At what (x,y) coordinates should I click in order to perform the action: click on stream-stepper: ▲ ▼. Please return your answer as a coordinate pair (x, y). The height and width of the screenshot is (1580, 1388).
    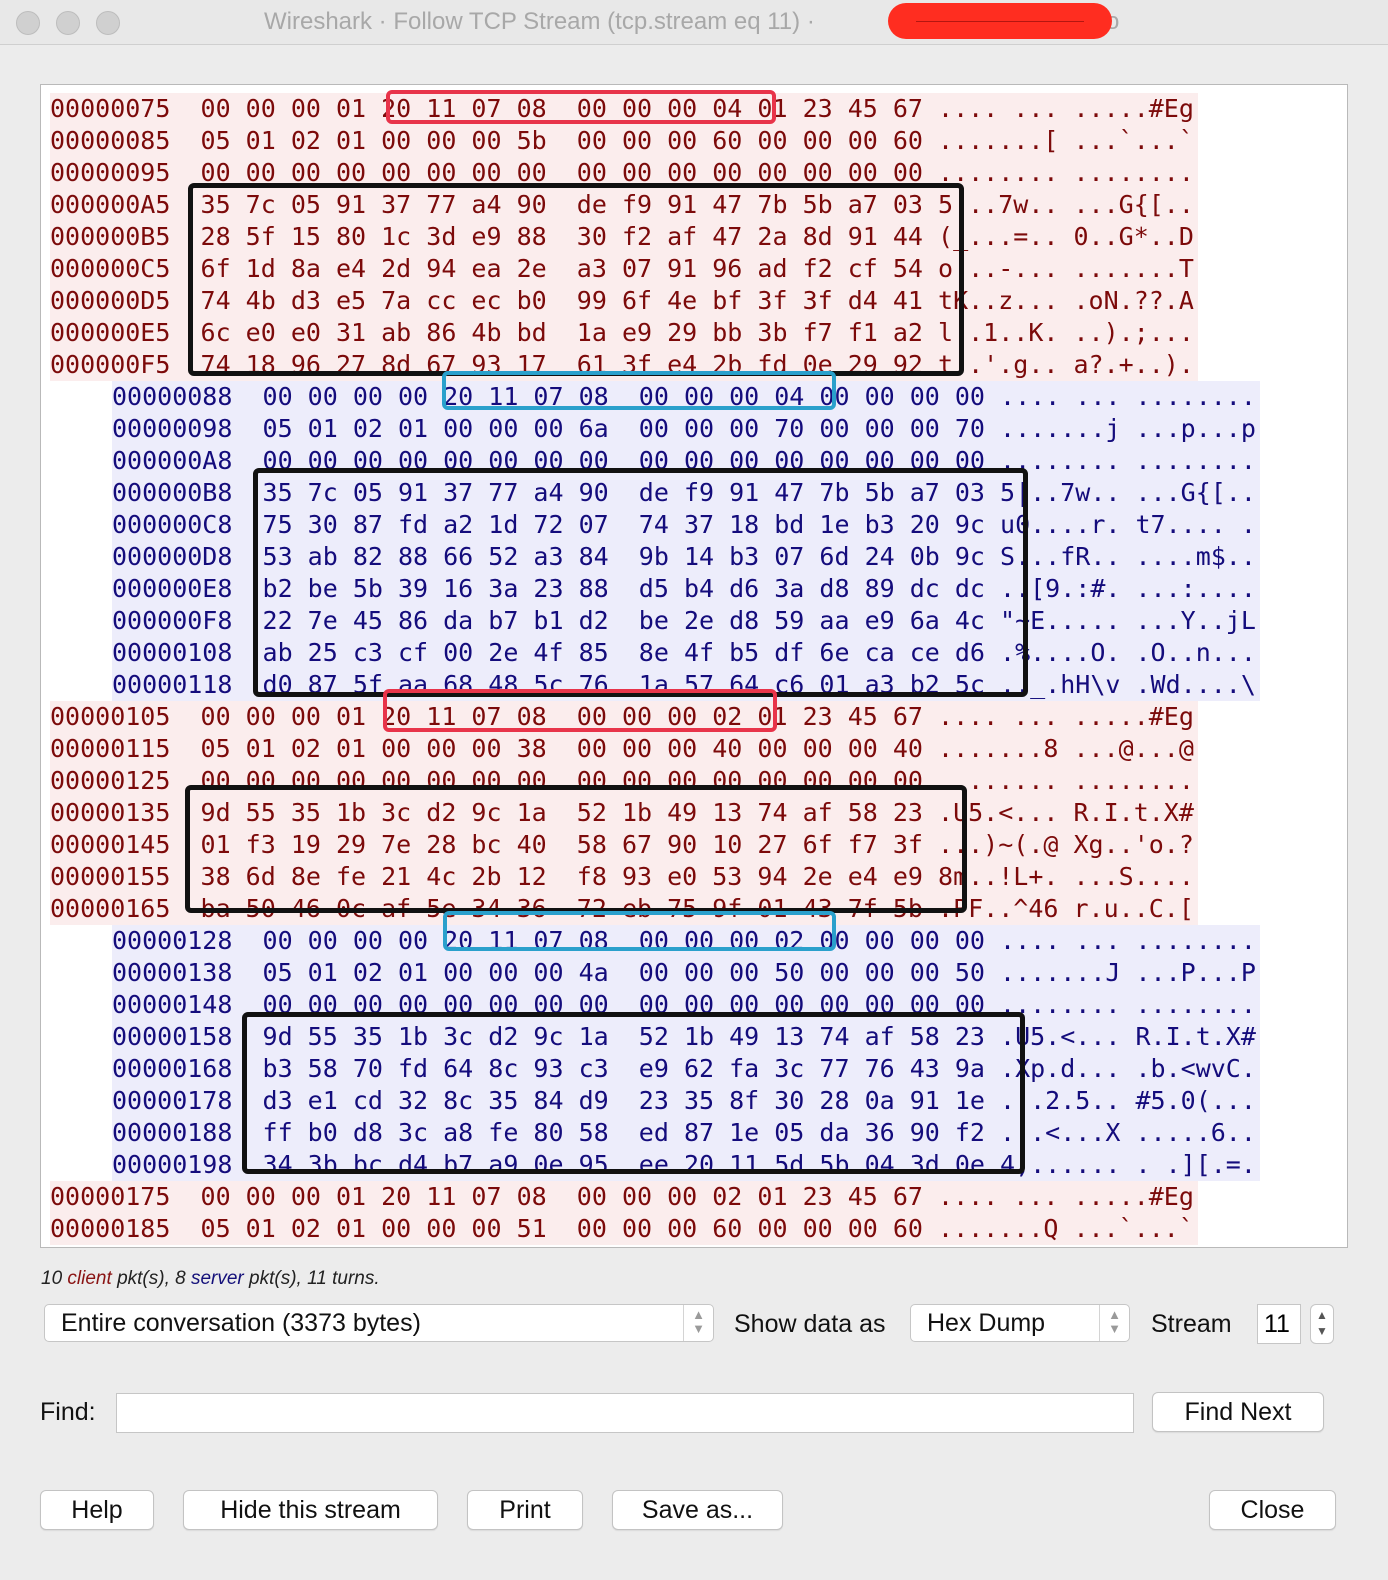
    Looking at the image, I should click on (1322, 1324).